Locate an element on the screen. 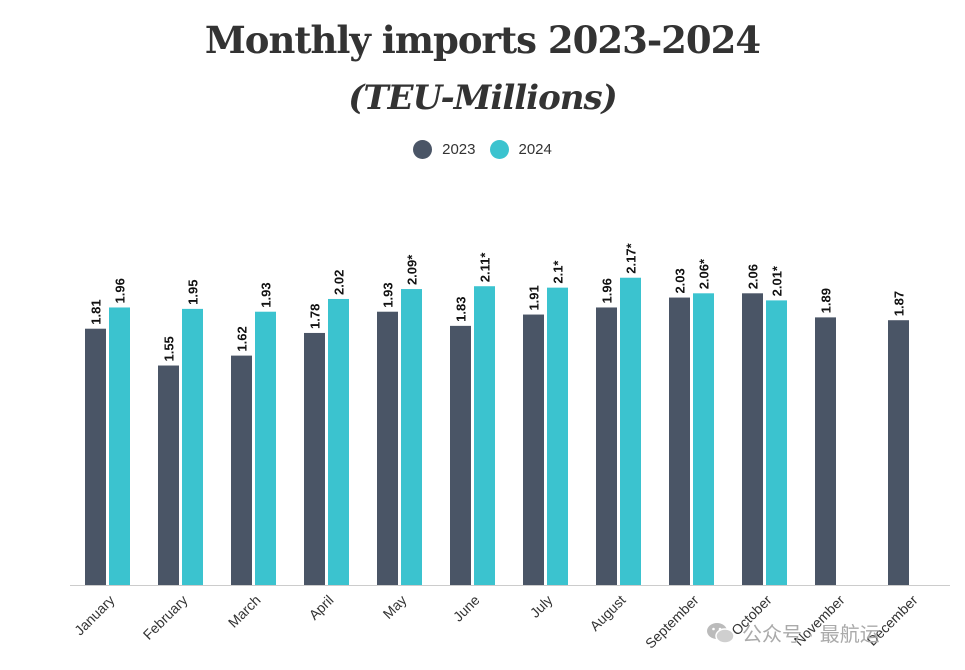 The width and height of the screenshot is (965, 670). bar-2023-september is located at coordinates (679, 441).